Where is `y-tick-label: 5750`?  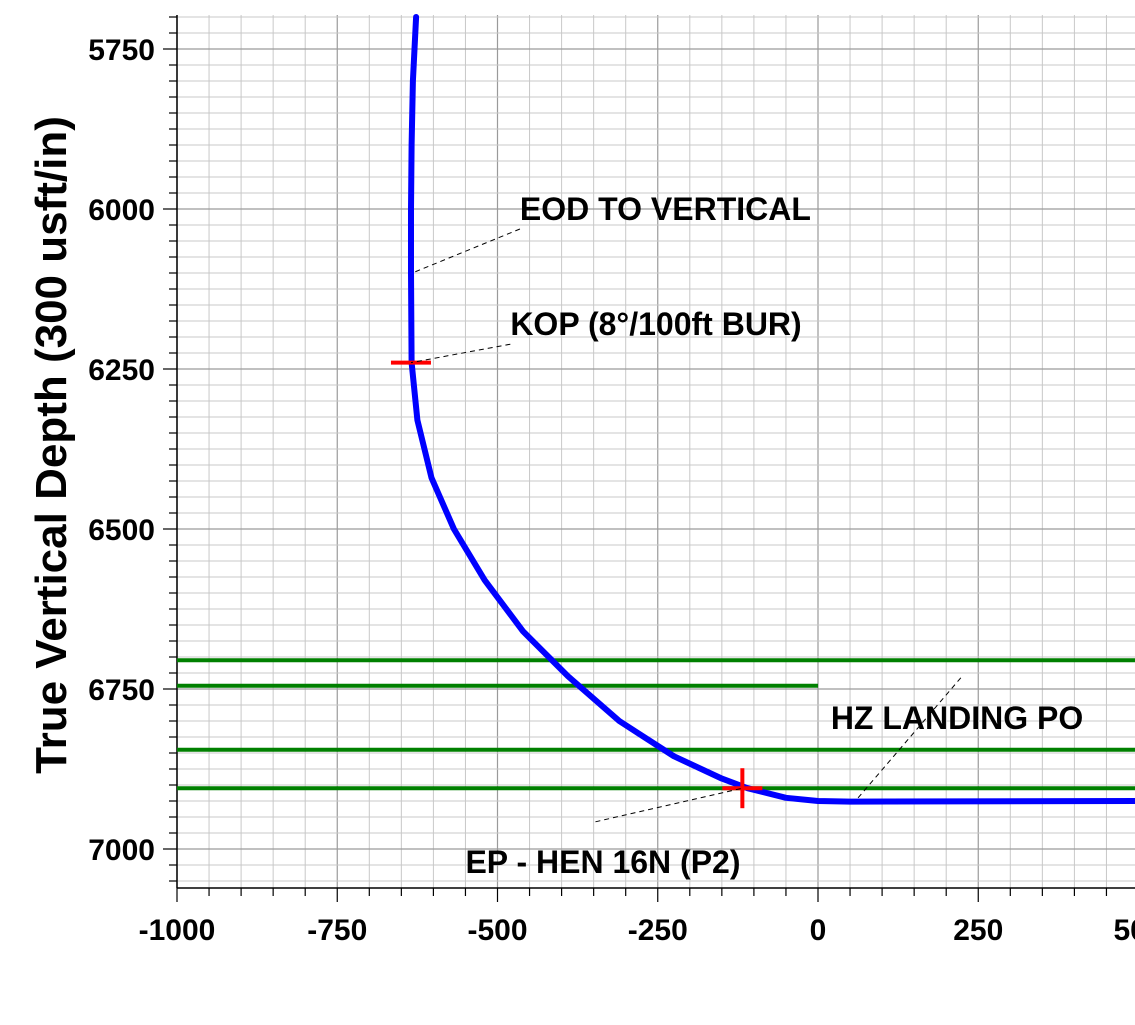
y-tick-label: 5750 is located at coordinates (121, 50).